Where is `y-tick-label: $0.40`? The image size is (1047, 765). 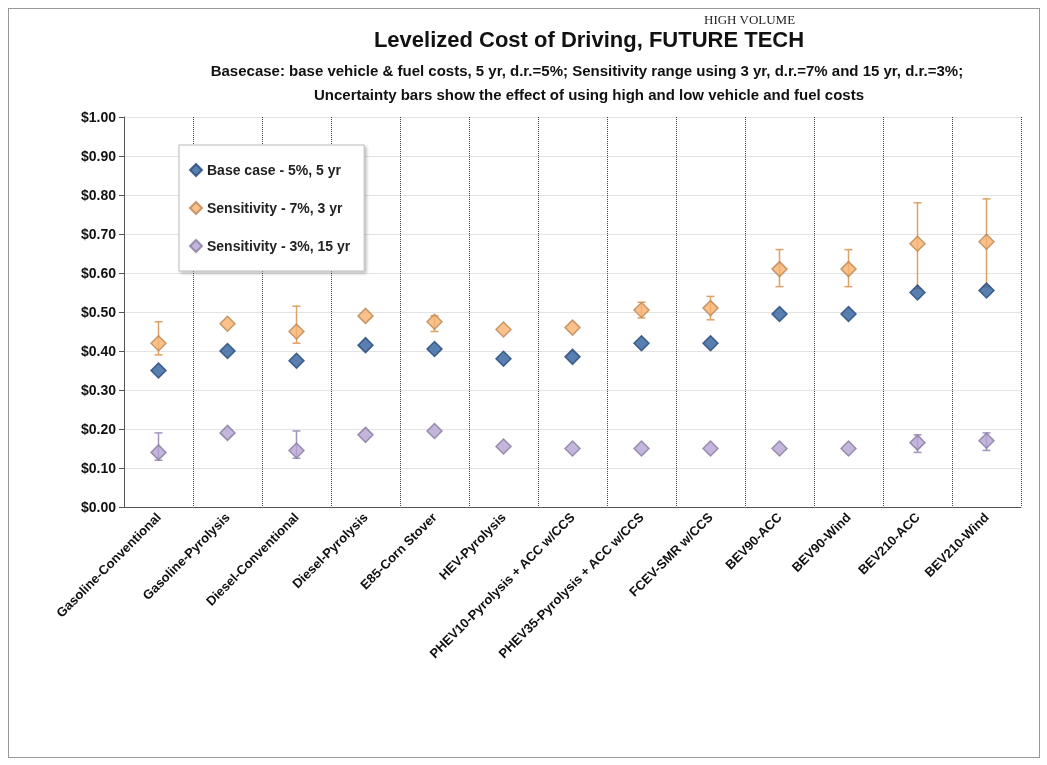
y-tick-label: $0.40 is located at coordinates (98, 351).